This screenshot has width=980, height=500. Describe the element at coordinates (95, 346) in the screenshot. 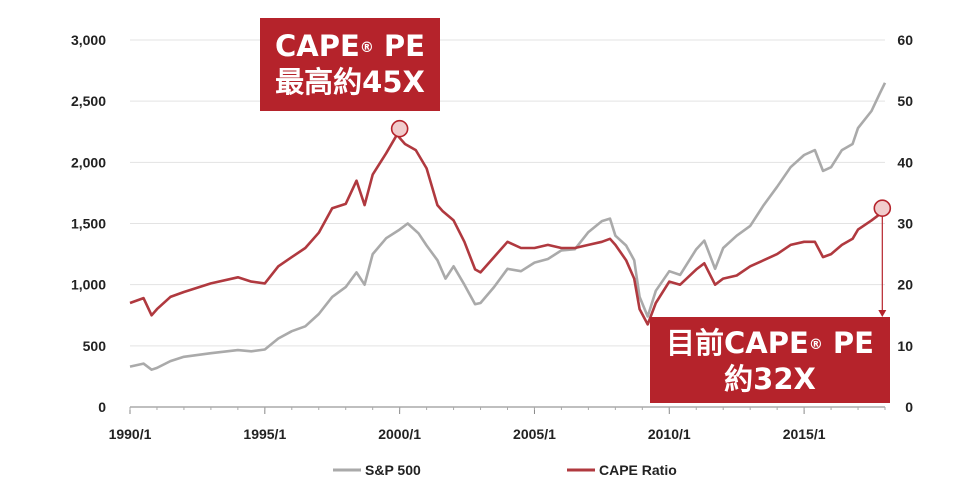

I see `y-left-tick-label: 500` at that location.